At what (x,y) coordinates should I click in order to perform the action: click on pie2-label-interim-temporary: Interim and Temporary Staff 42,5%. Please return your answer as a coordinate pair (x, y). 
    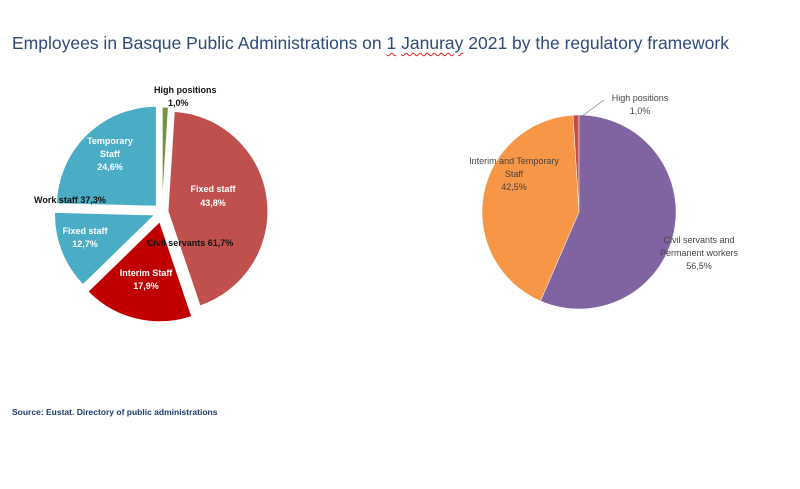
    Looking at the image, I should click on (514, 174).